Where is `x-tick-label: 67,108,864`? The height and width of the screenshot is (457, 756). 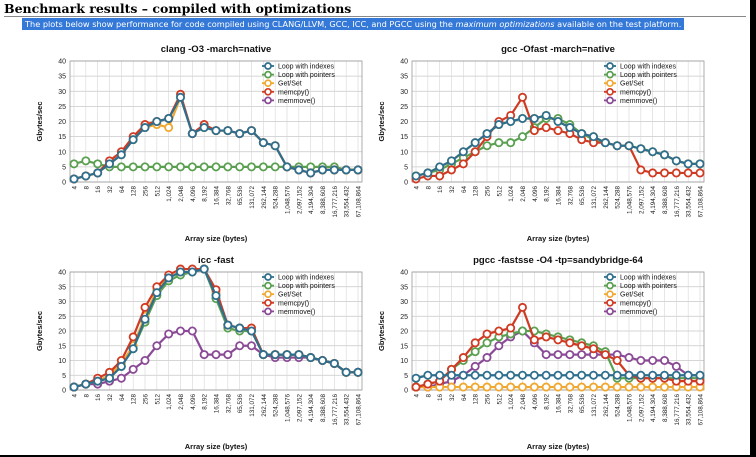
x-tick-label: 67,108,864 is located at coordinates (359, 202).